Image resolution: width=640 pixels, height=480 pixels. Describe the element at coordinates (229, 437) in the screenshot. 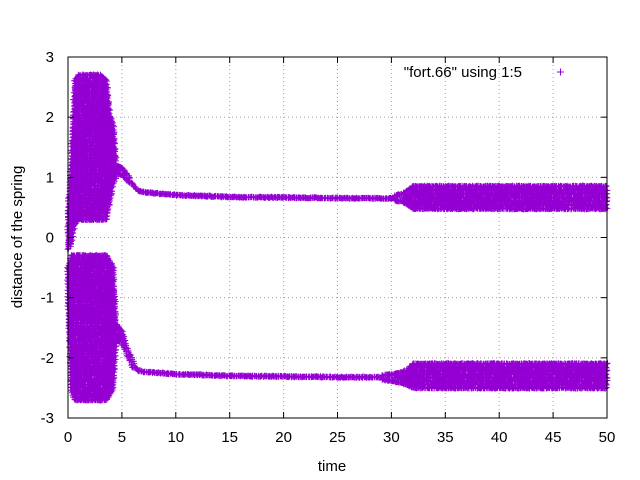

I see `x-tick-label: 15` at that location.